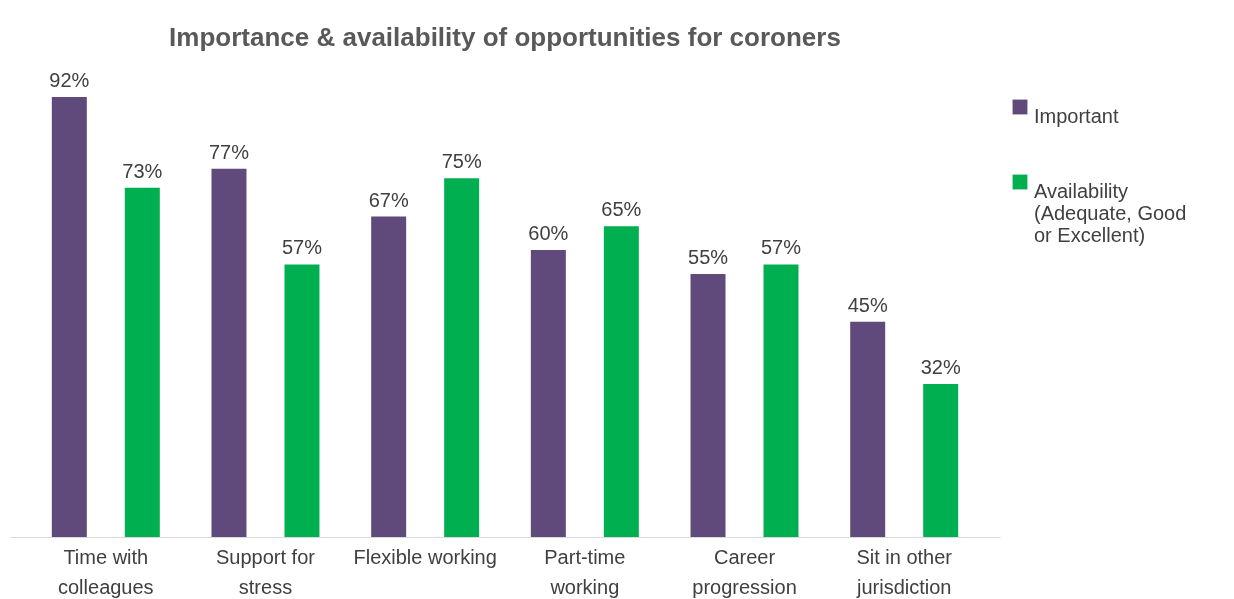 The height and width of the screenshot is (599, 1234). Describe the element at coordinates (461, 161) in the screenshot. I see `data-label: 75%` at that location.